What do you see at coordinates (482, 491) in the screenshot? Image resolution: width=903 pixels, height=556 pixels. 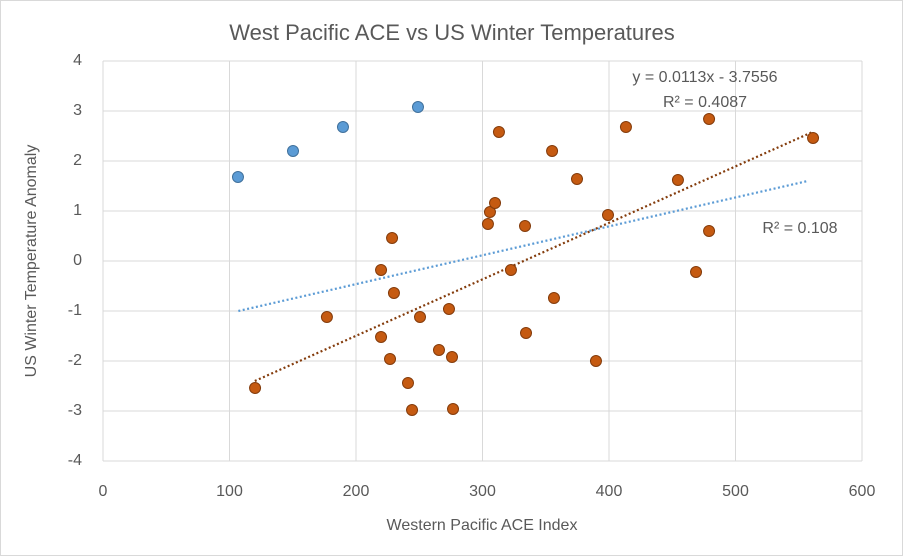 I see `x-tick-label: 300` at bounding box center [482, 491].